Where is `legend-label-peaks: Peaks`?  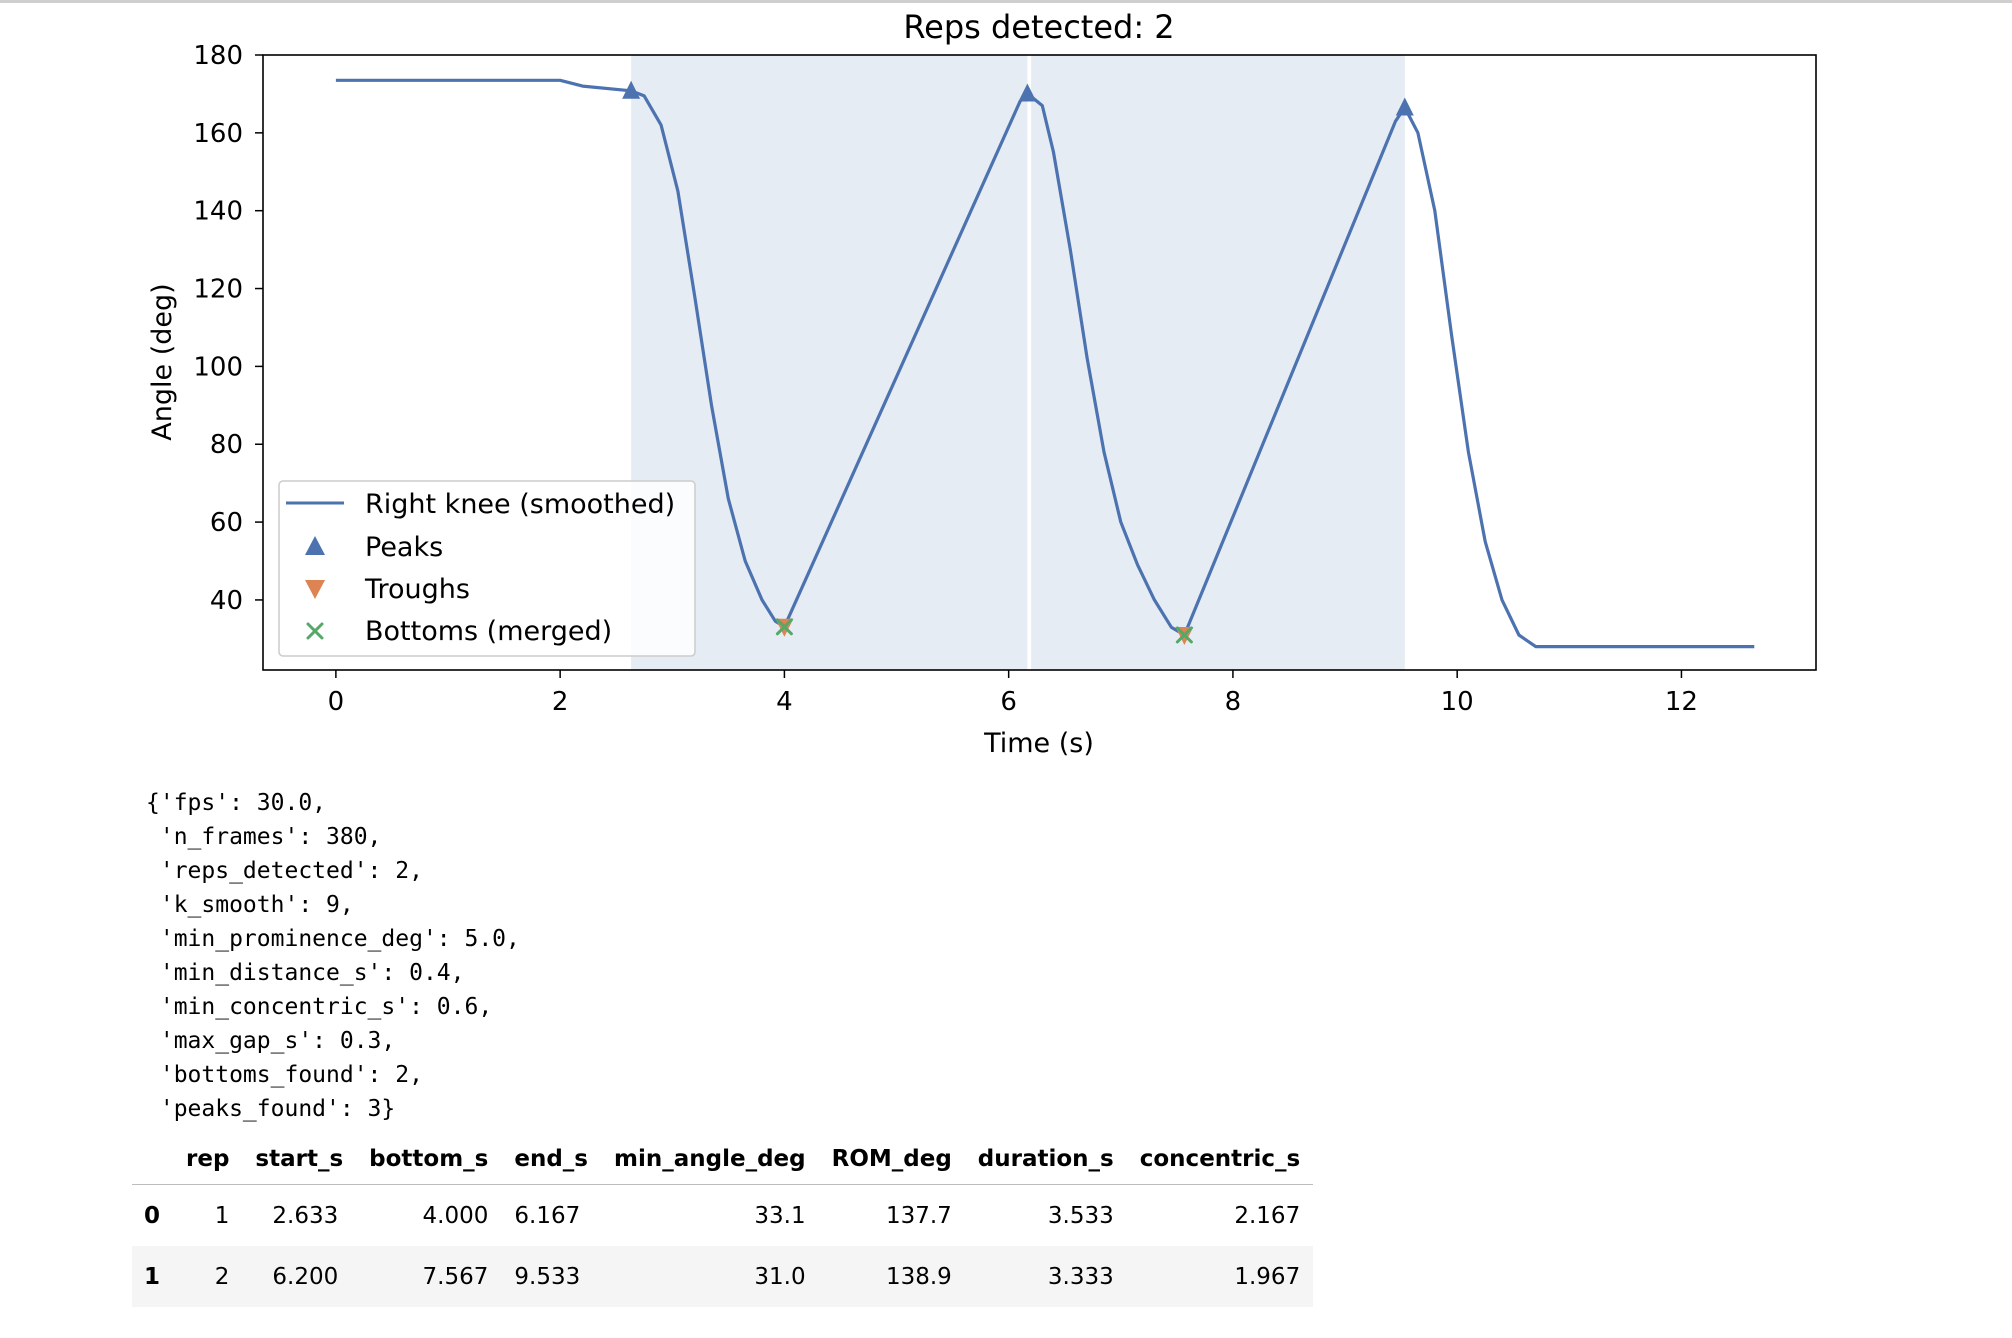 legend-label-peaks: Peaks is located at coordinates (404, 547).